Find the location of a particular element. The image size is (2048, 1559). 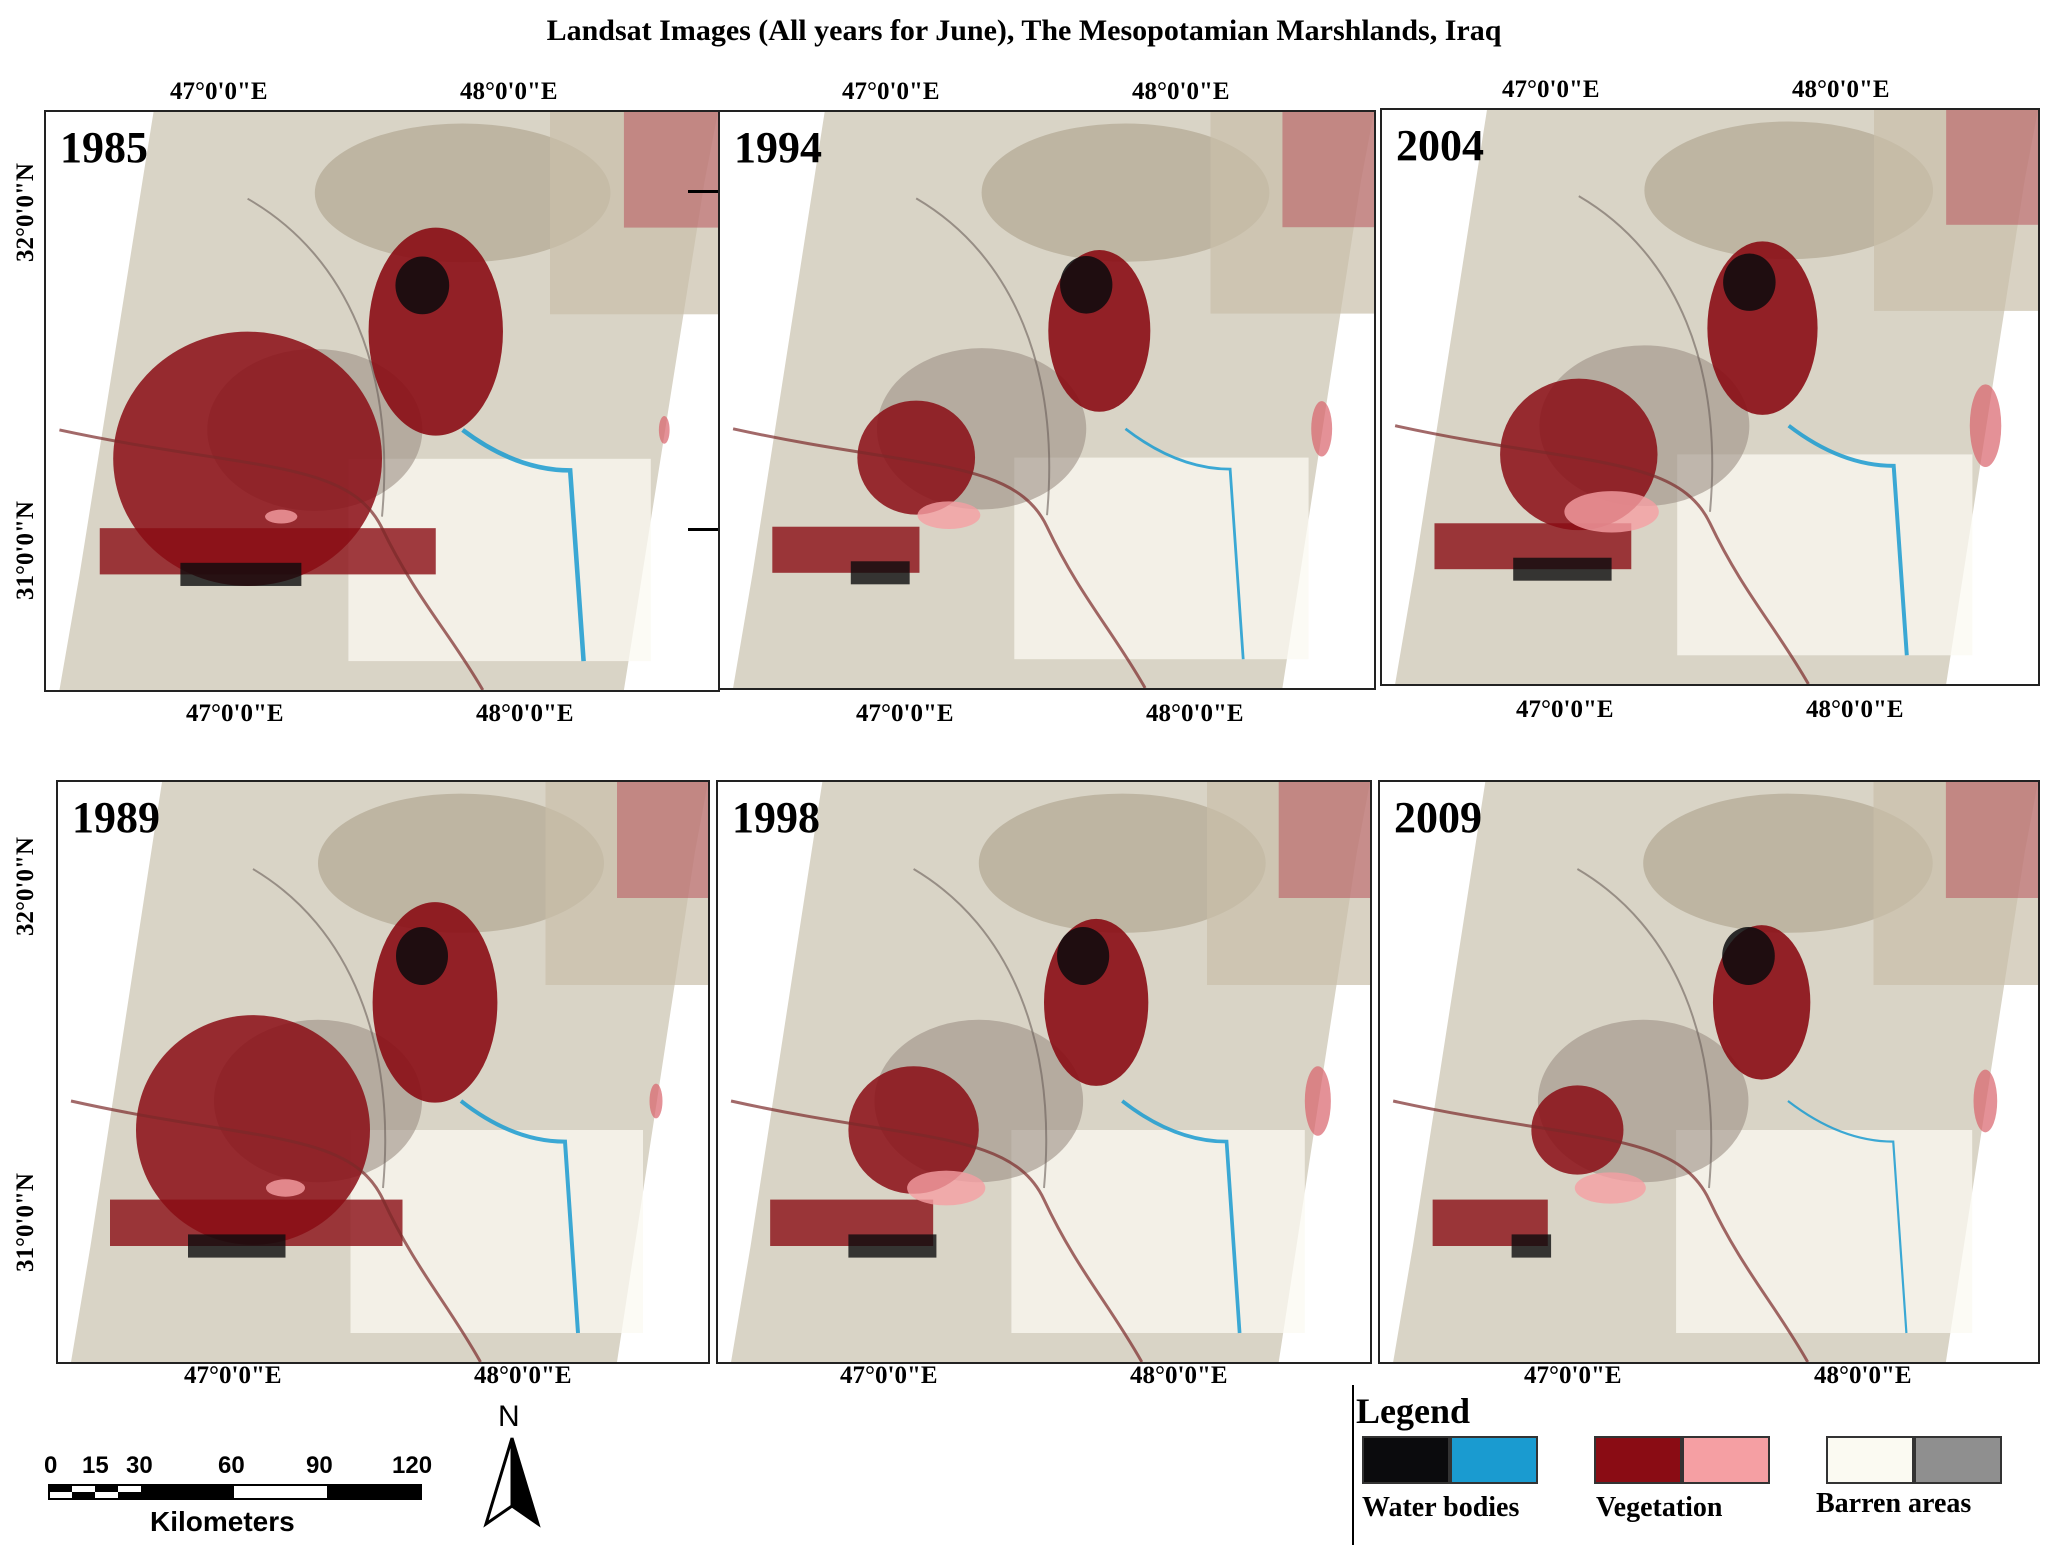

map-panel-1994: 1994 is located at coordinates (1047, 400).